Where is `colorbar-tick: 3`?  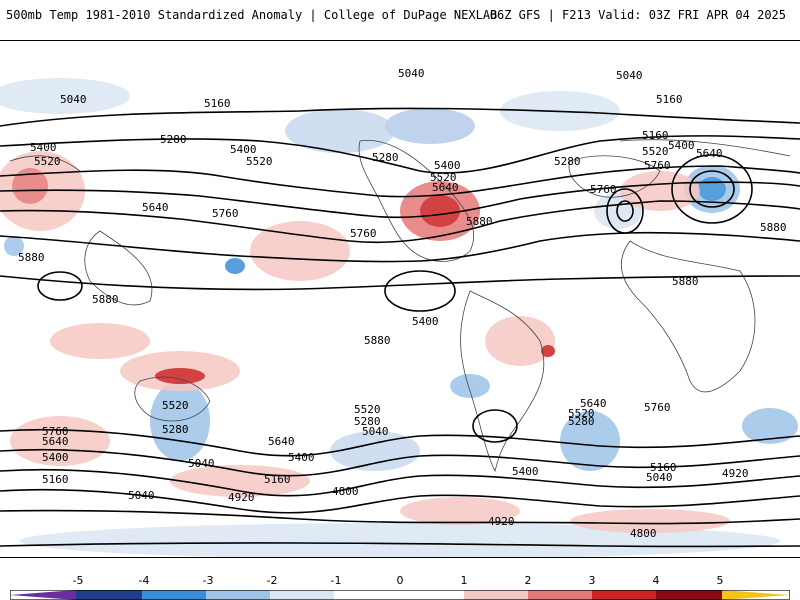
colorbar-tick: 3 is located at coordinates (592, 580).